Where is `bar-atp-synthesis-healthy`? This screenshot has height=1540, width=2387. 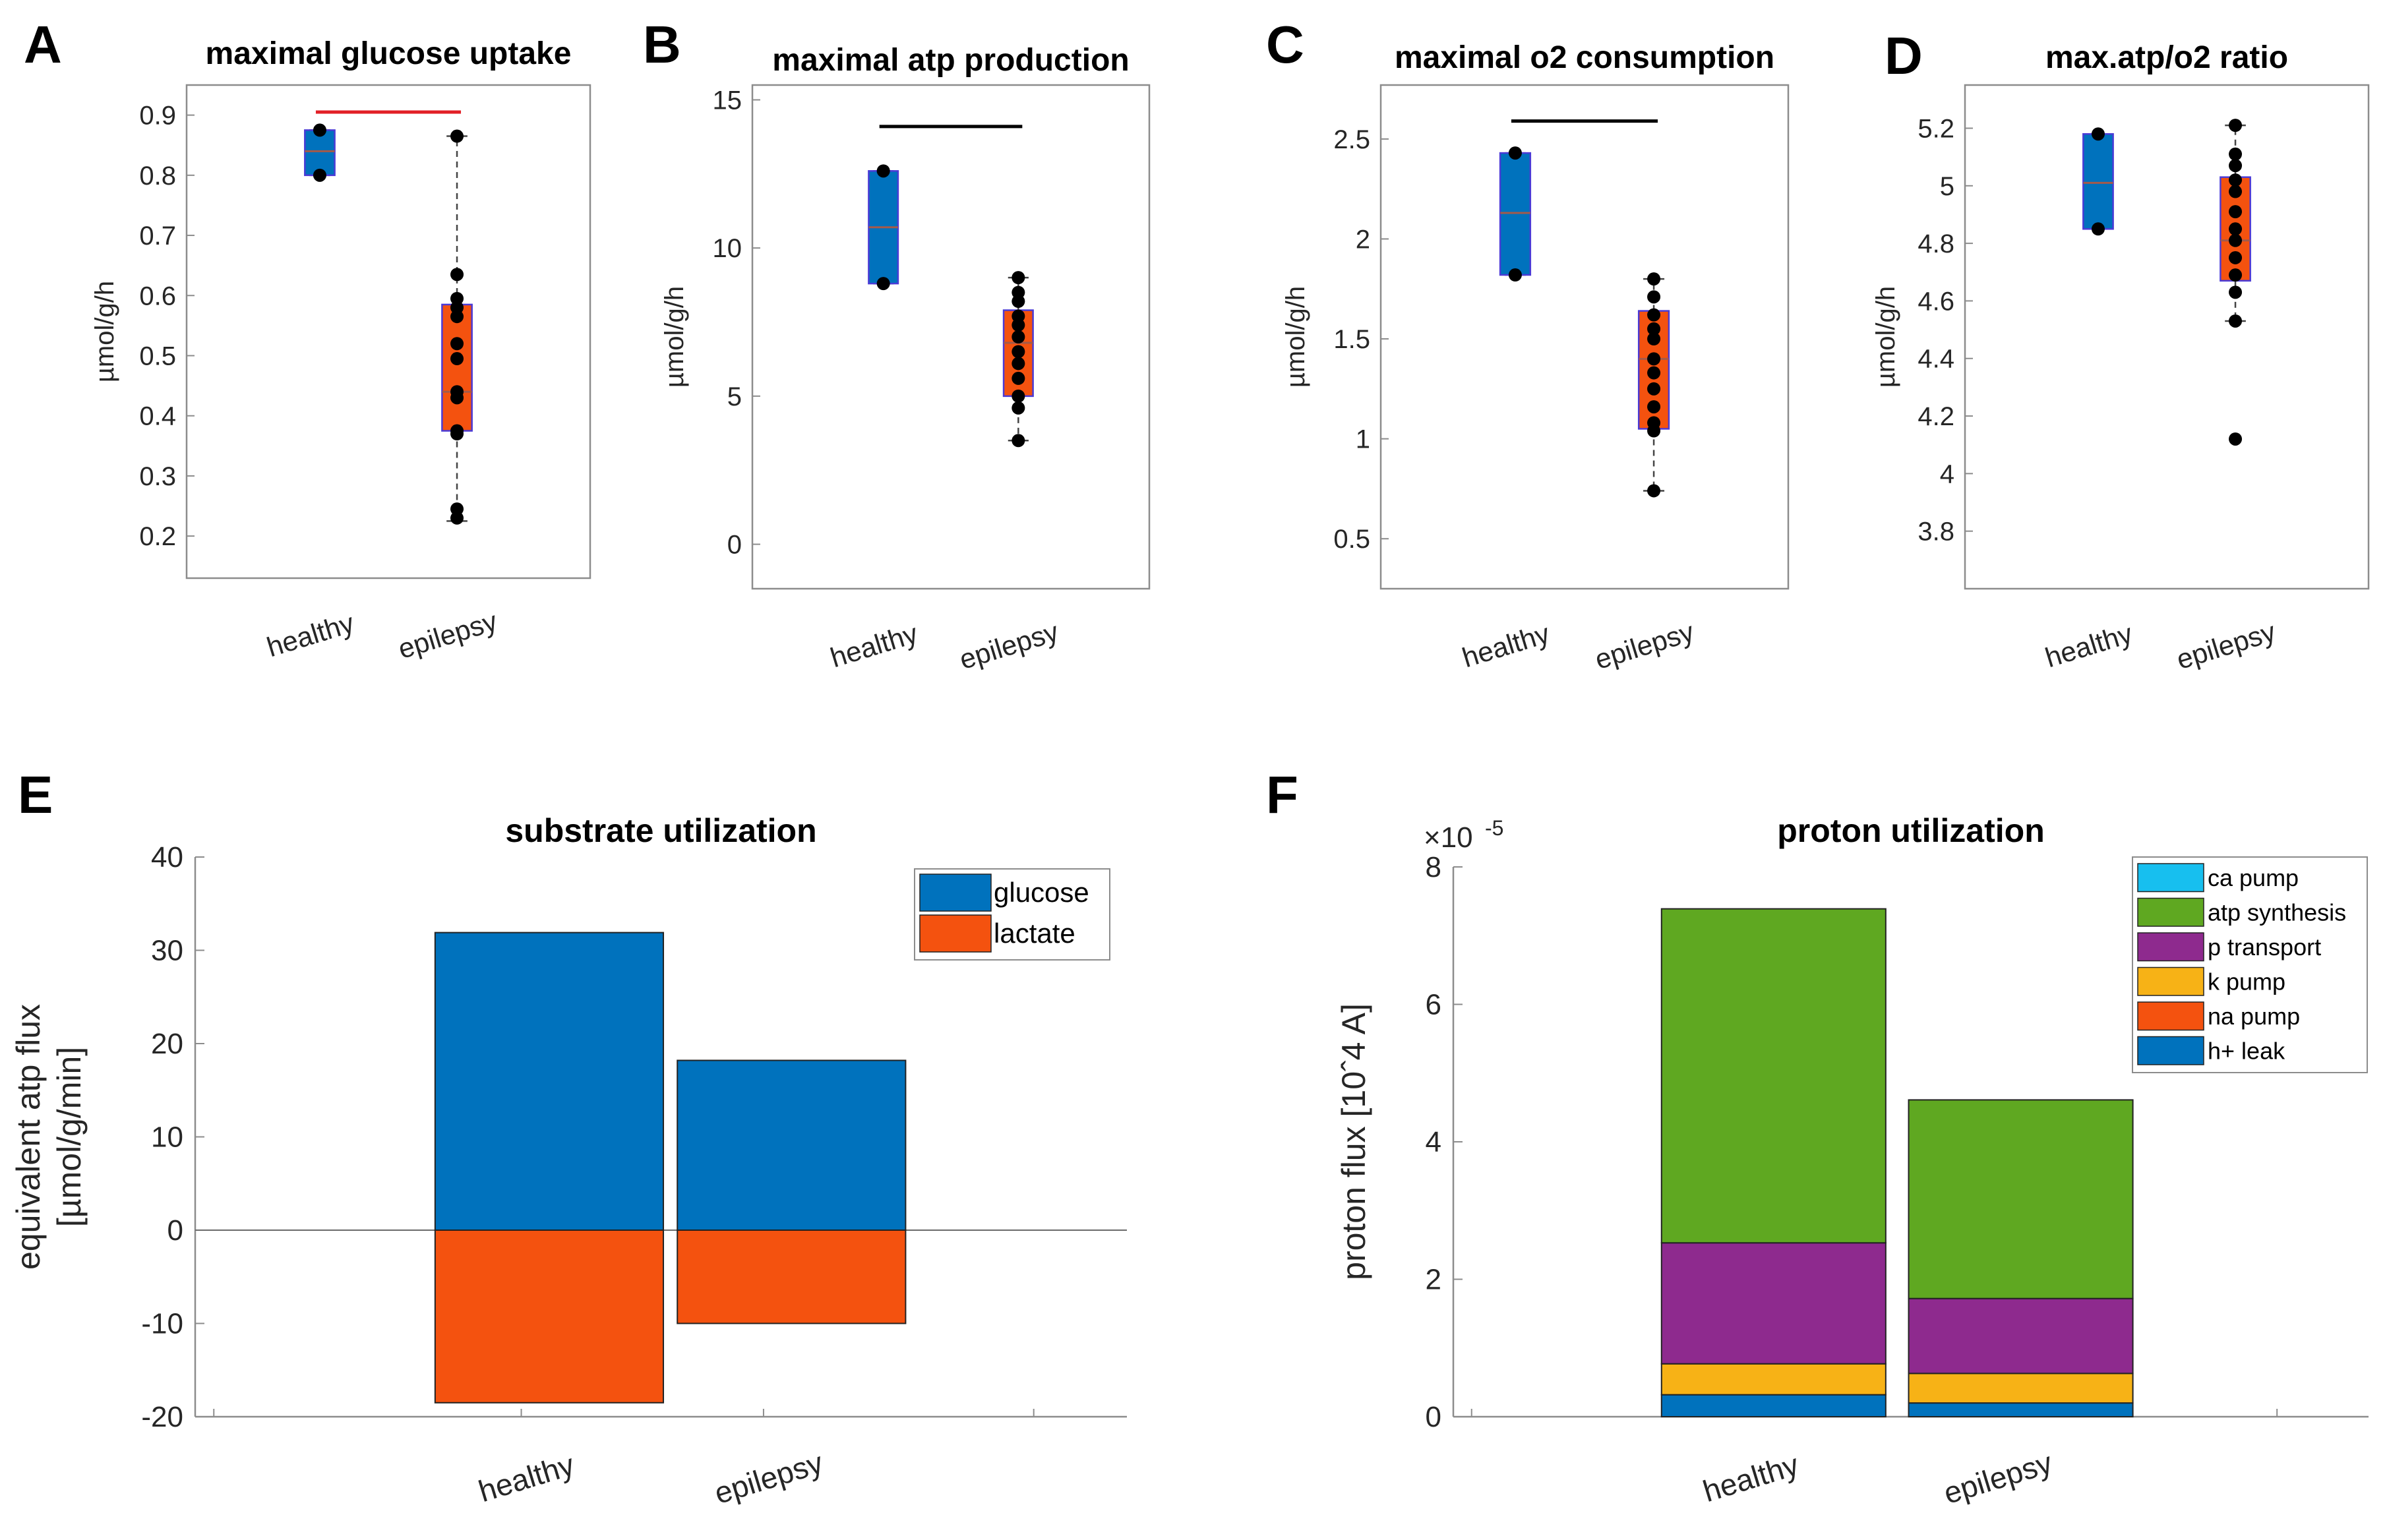
bar-atp-synthesis-healthy is located at coordinates (1773, 1076).